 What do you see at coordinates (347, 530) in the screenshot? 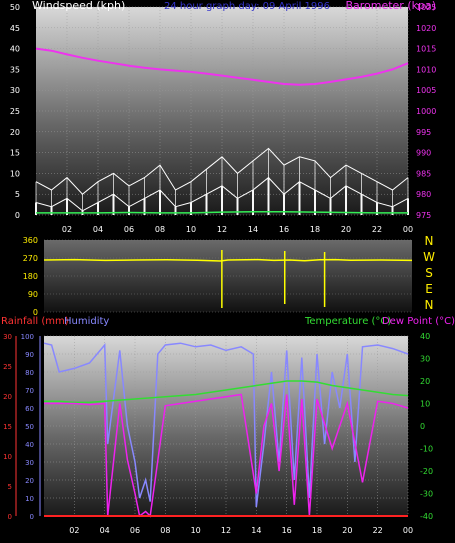
I see `temperature-x-tick-label: 20` at bounding box center [347, 530].